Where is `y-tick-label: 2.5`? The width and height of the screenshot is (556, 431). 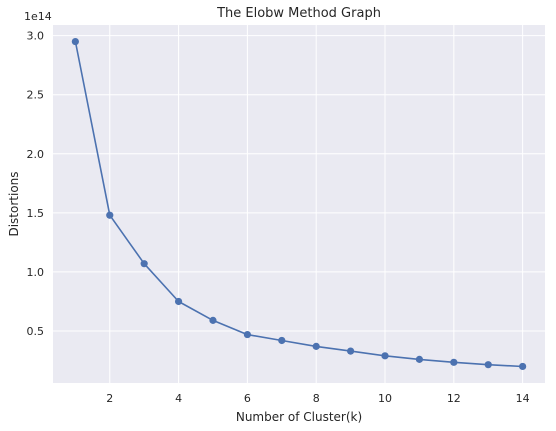
y-tick-label: 2.5 is located at coordinates (36, 95).